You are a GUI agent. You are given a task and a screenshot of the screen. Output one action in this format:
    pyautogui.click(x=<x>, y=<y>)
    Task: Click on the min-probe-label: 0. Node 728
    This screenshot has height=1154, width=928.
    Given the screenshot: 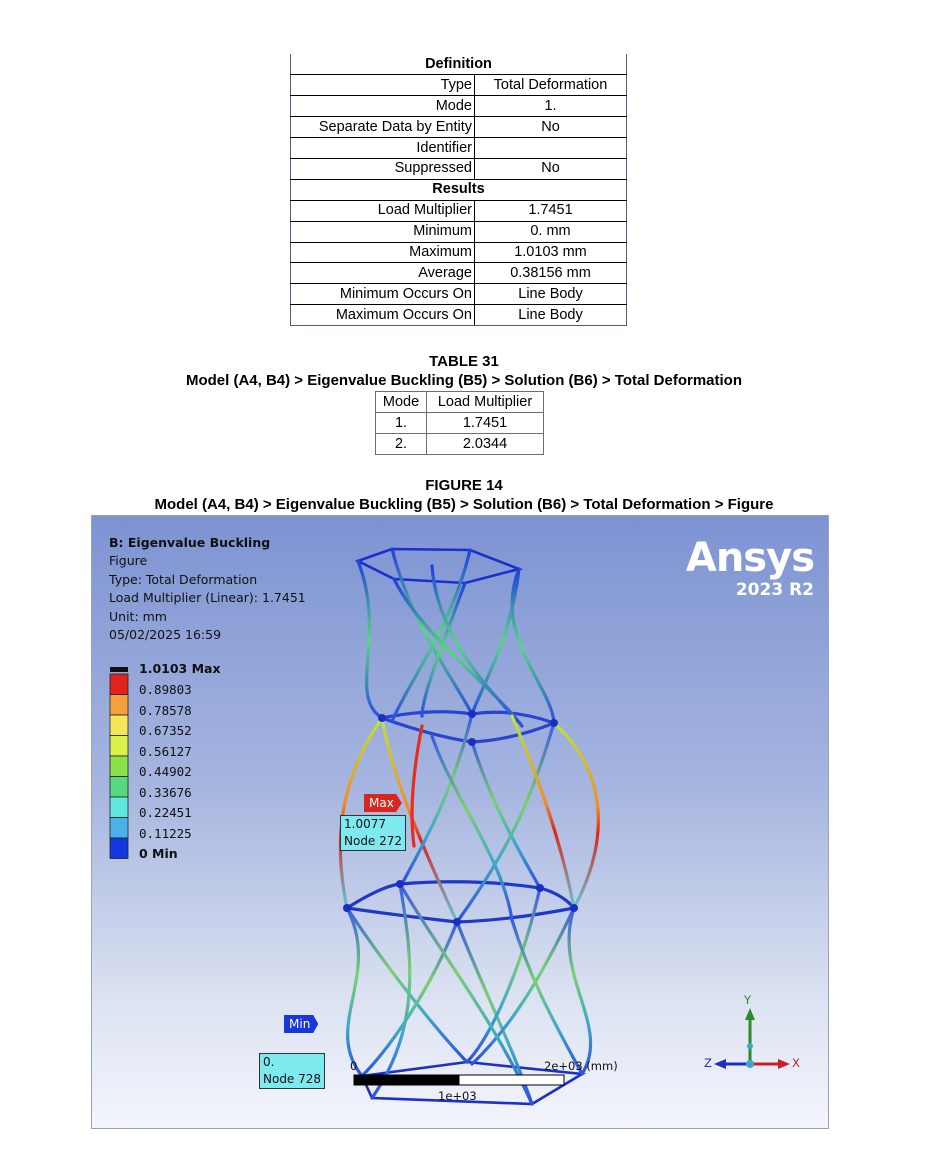 What is the action you would take?
    pyautogui.click(x=292, y=1071)
    